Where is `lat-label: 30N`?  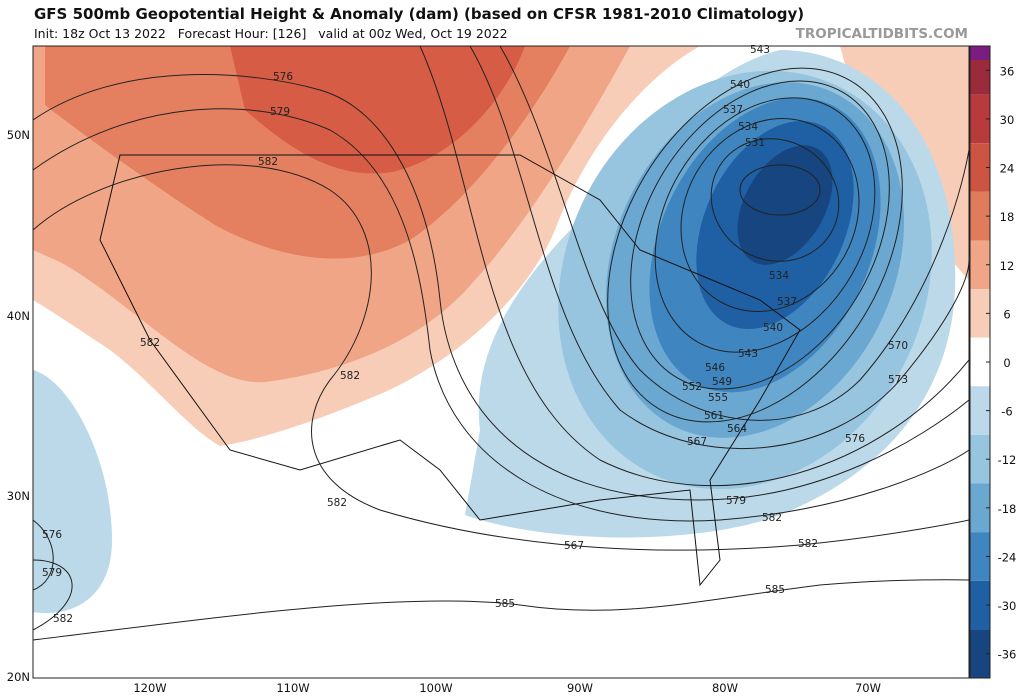
lat-label: 30N is located at coordinates (18, 496).